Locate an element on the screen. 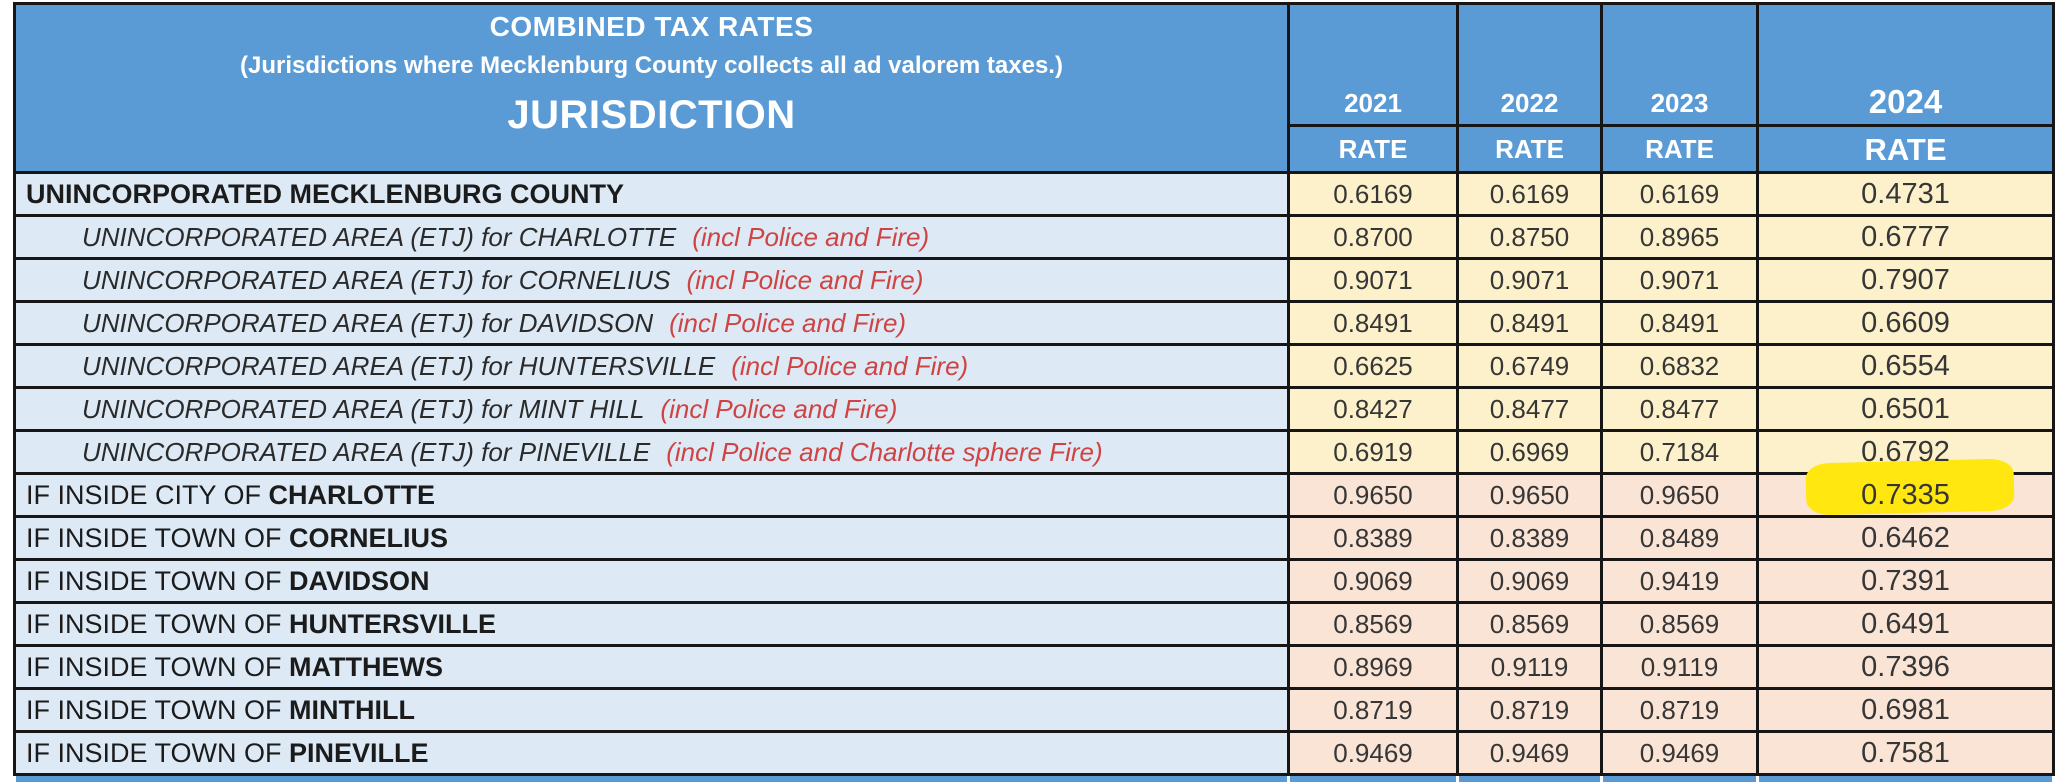 This screenshot has width=2064, height=782. year-header-2021: 2021 is located at coordinates (1373, 64).